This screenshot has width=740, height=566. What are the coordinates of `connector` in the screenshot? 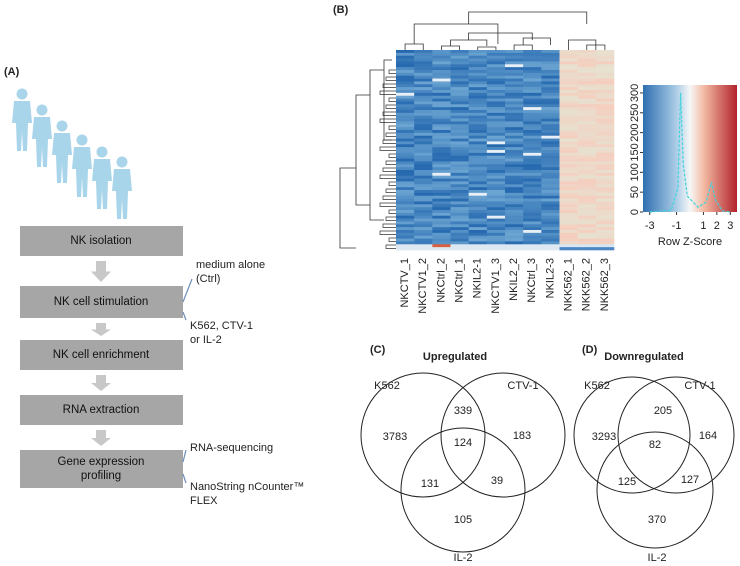 It's located at (184, 316).